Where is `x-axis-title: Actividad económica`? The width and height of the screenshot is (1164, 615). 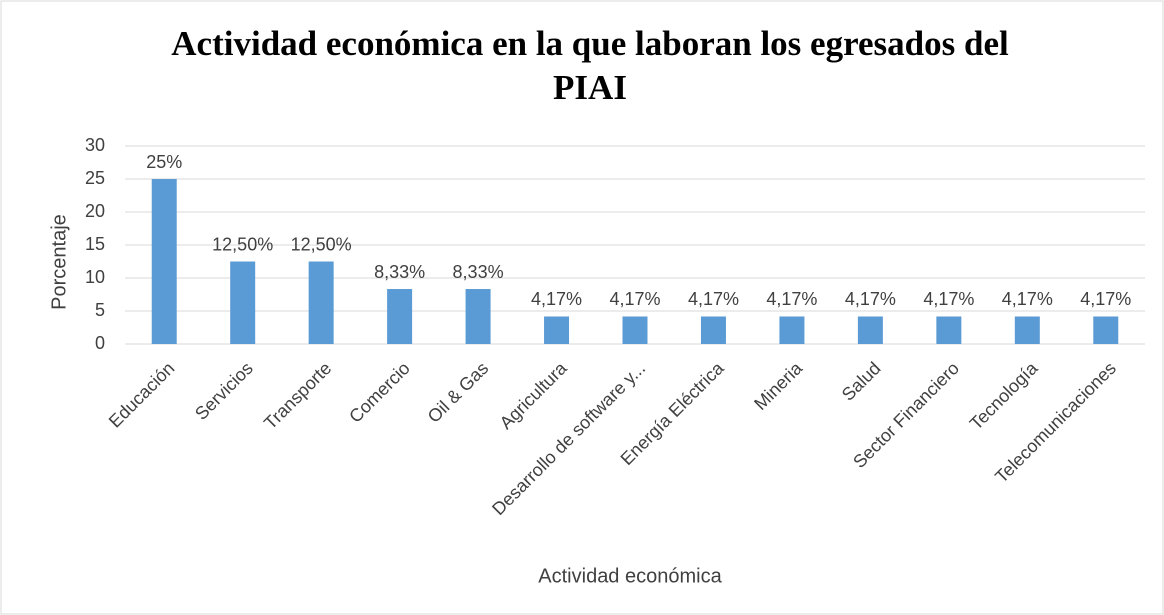
x-axis-title: Actividad económica is located at coordinates (630, 576).